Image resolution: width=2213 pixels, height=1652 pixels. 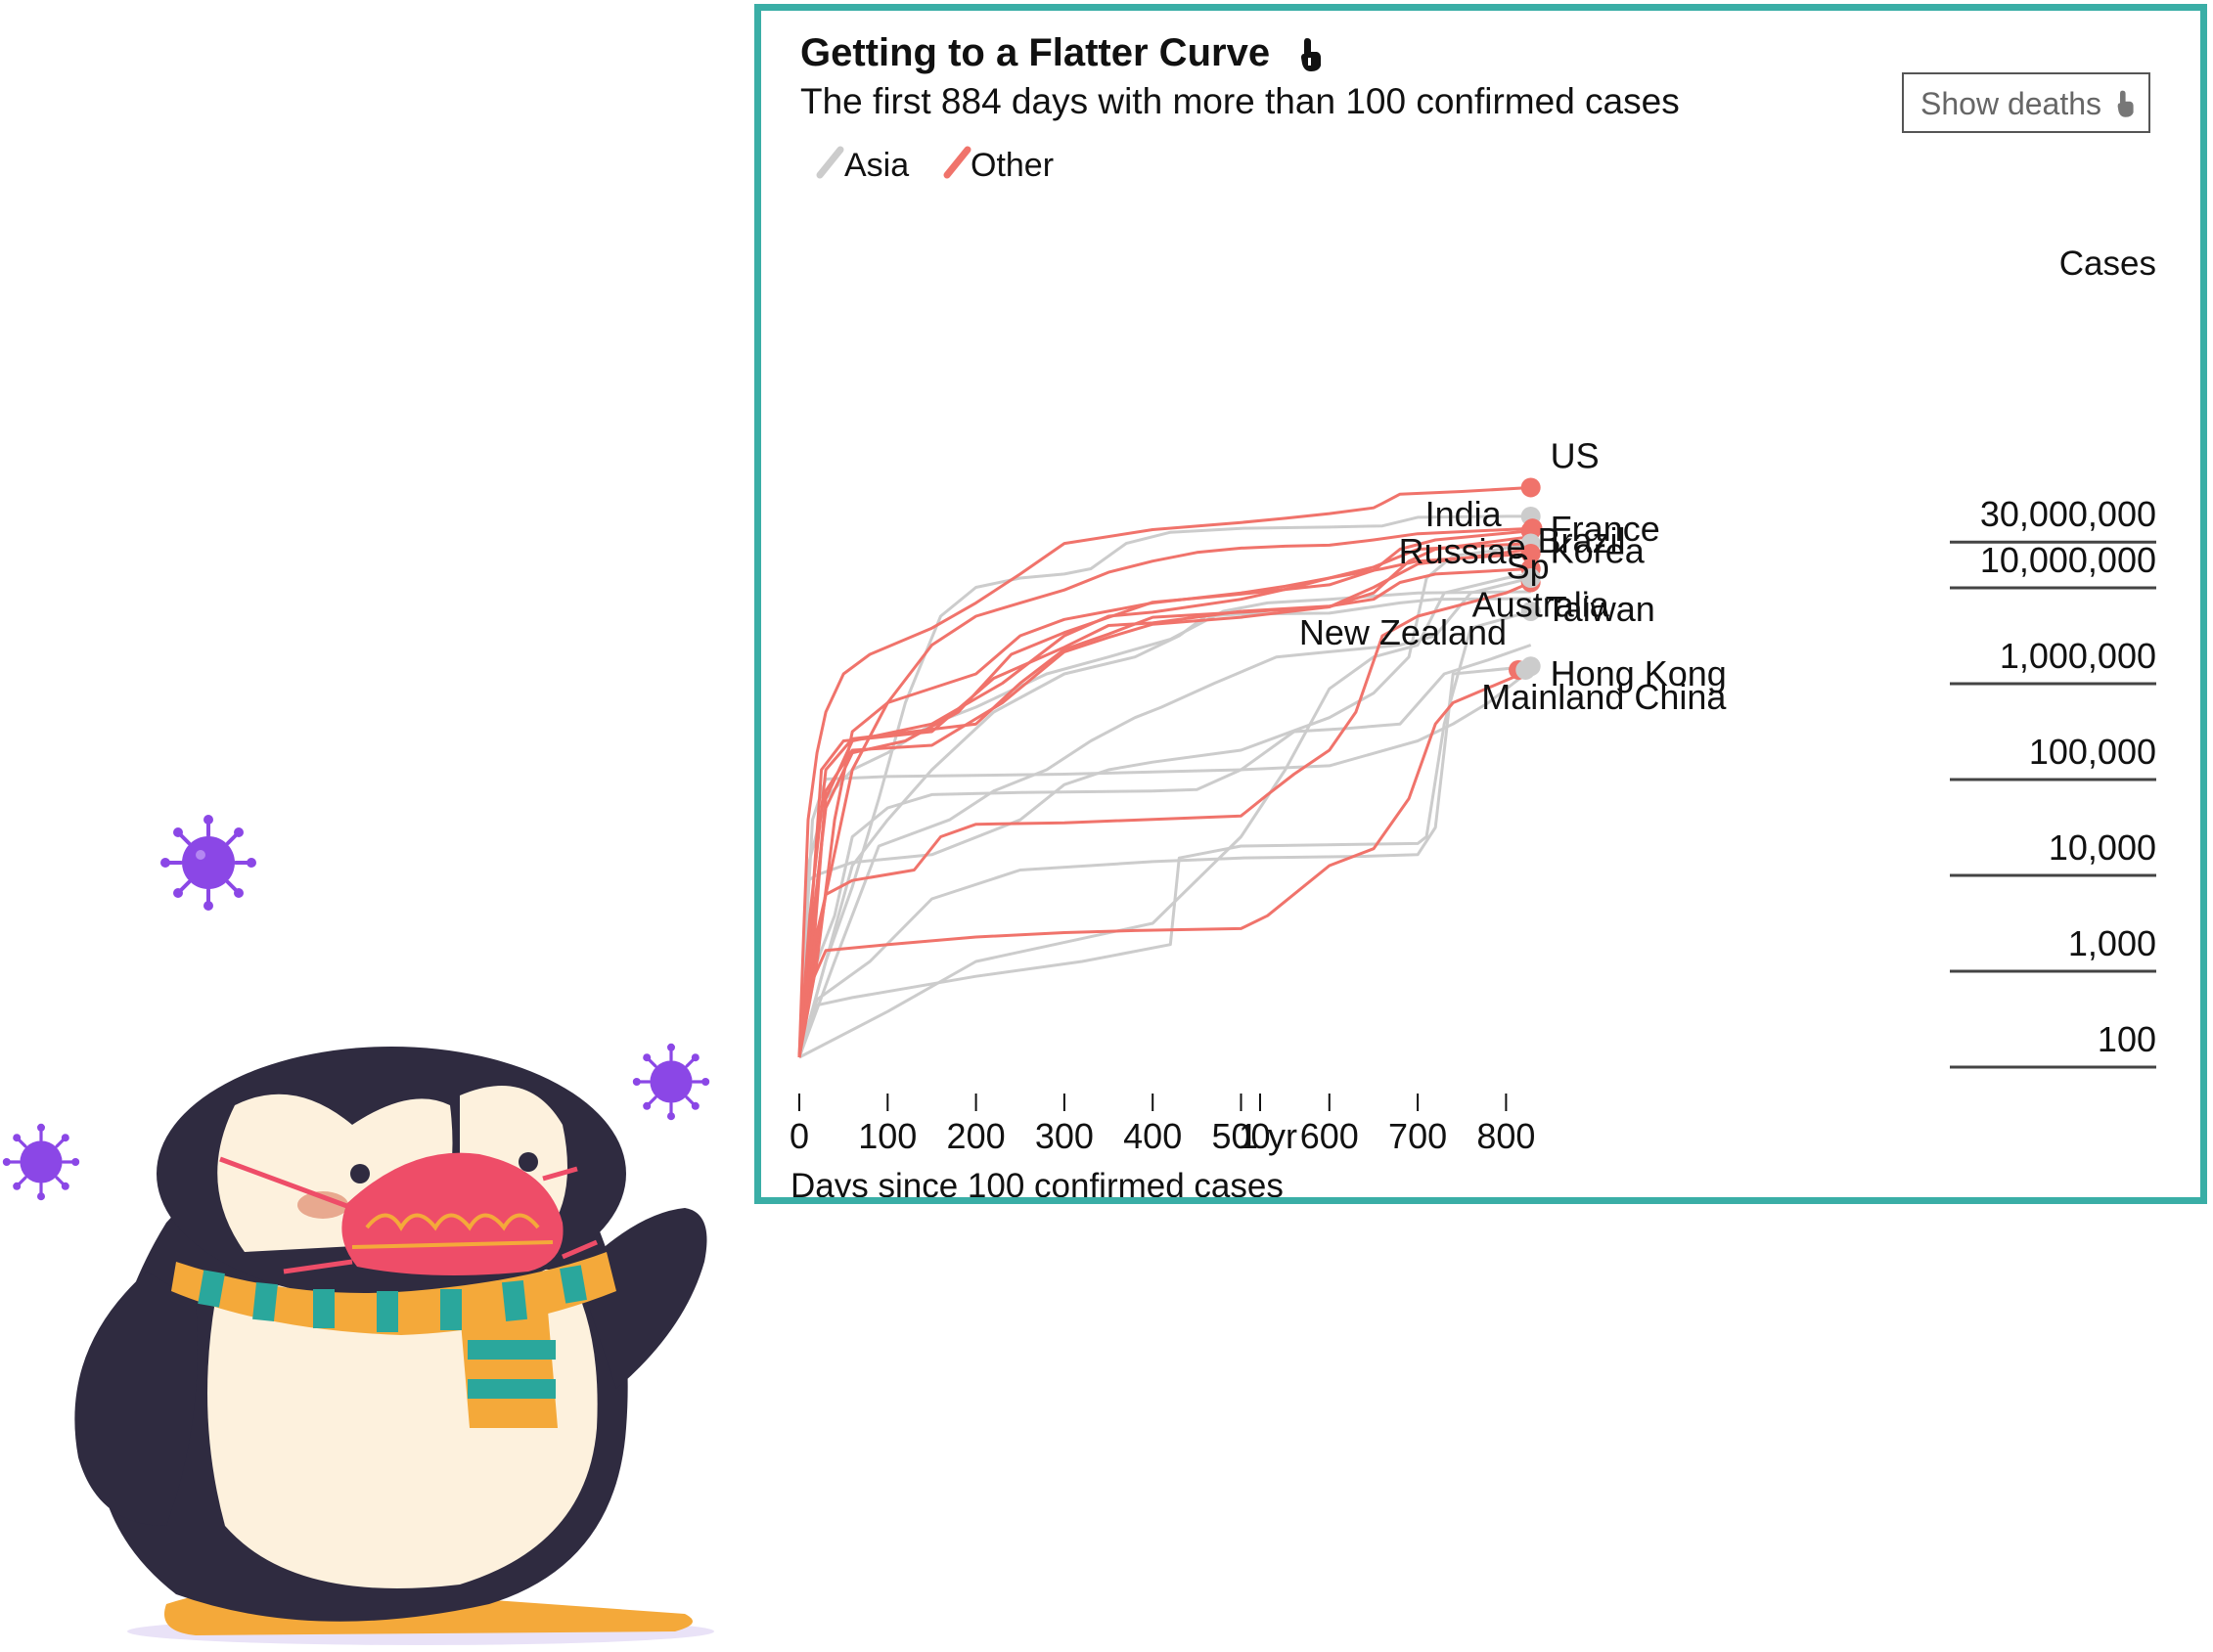 I want to click on series-line-russia, so click(x=1164, y=805).